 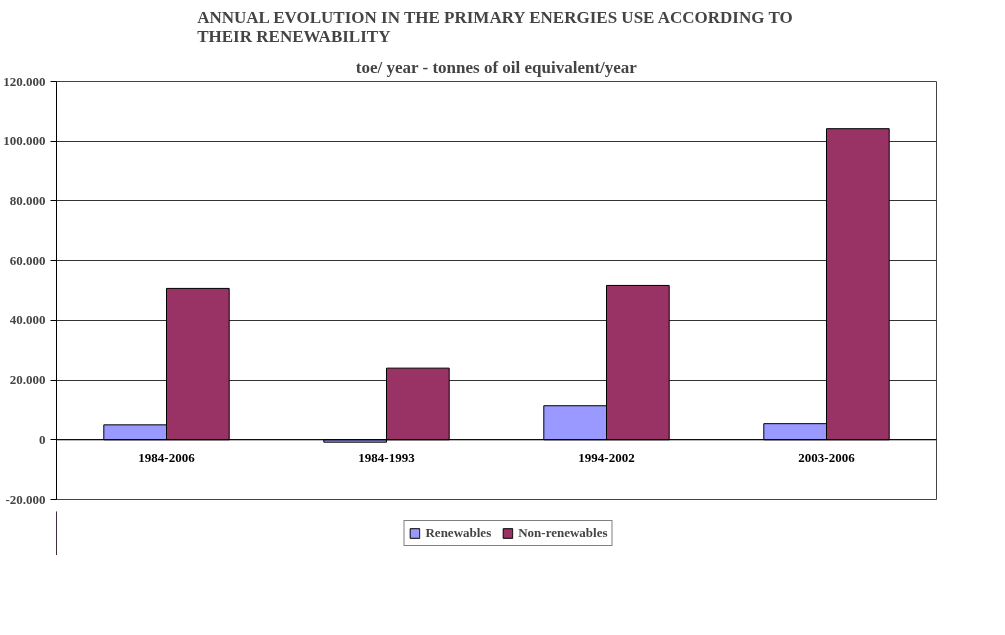 I want to click on chart-subtitle: toe/ year - tonnes of oil equivalent/year, so click(x=496, y=67).